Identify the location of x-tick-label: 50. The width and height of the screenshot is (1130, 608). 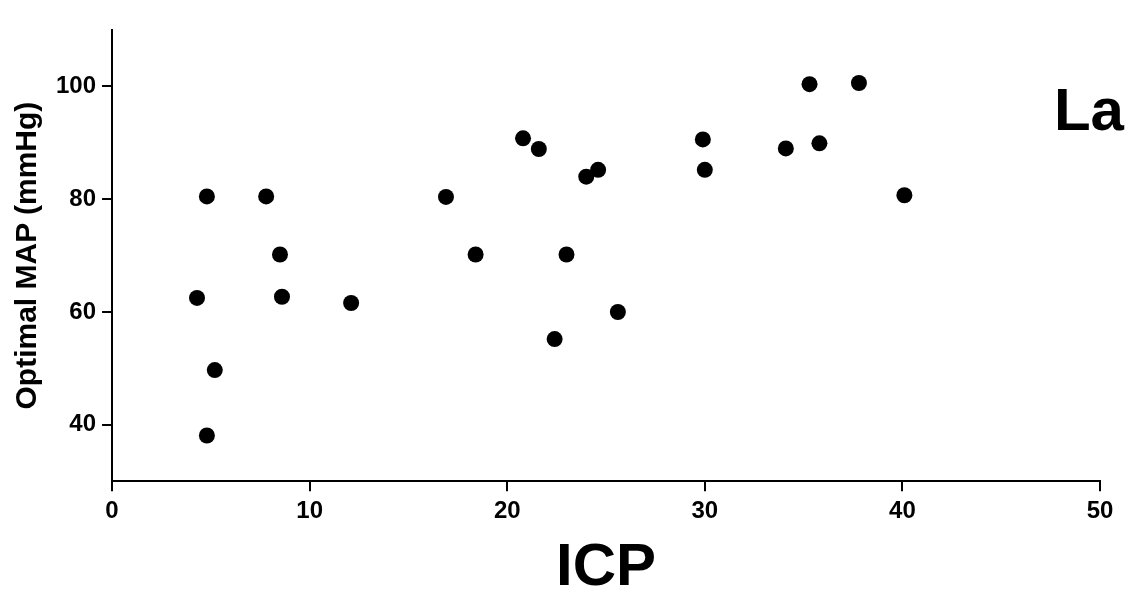
(1100, 510).